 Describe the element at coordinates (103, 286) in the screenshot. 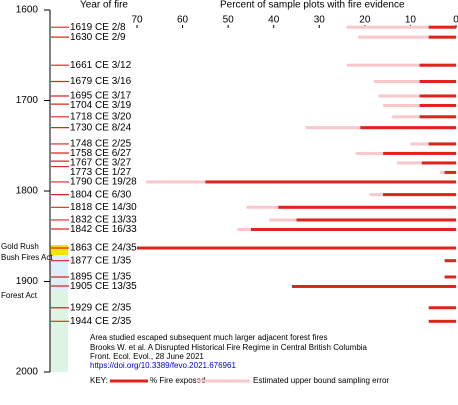

I see `fire-label: 1905 CE 13/35` at that location.